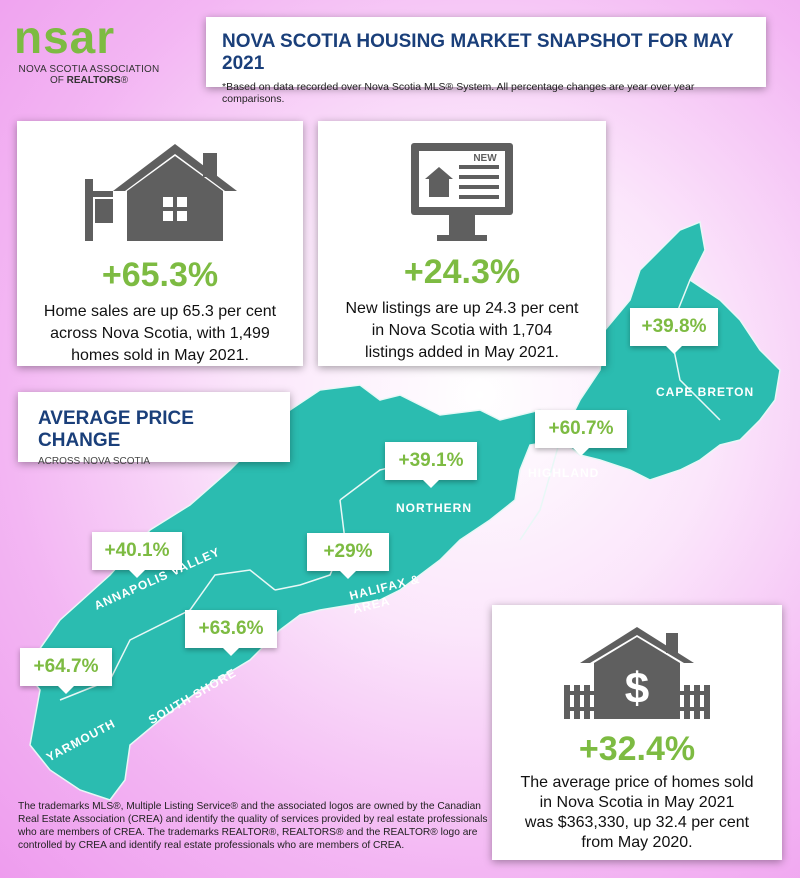 This screenshot has height=878, width=800. What do you see at coordinates (160, 275) in the screenshot?
I see `home-sales-change: +65.3%` at bounding box center [160, 275].